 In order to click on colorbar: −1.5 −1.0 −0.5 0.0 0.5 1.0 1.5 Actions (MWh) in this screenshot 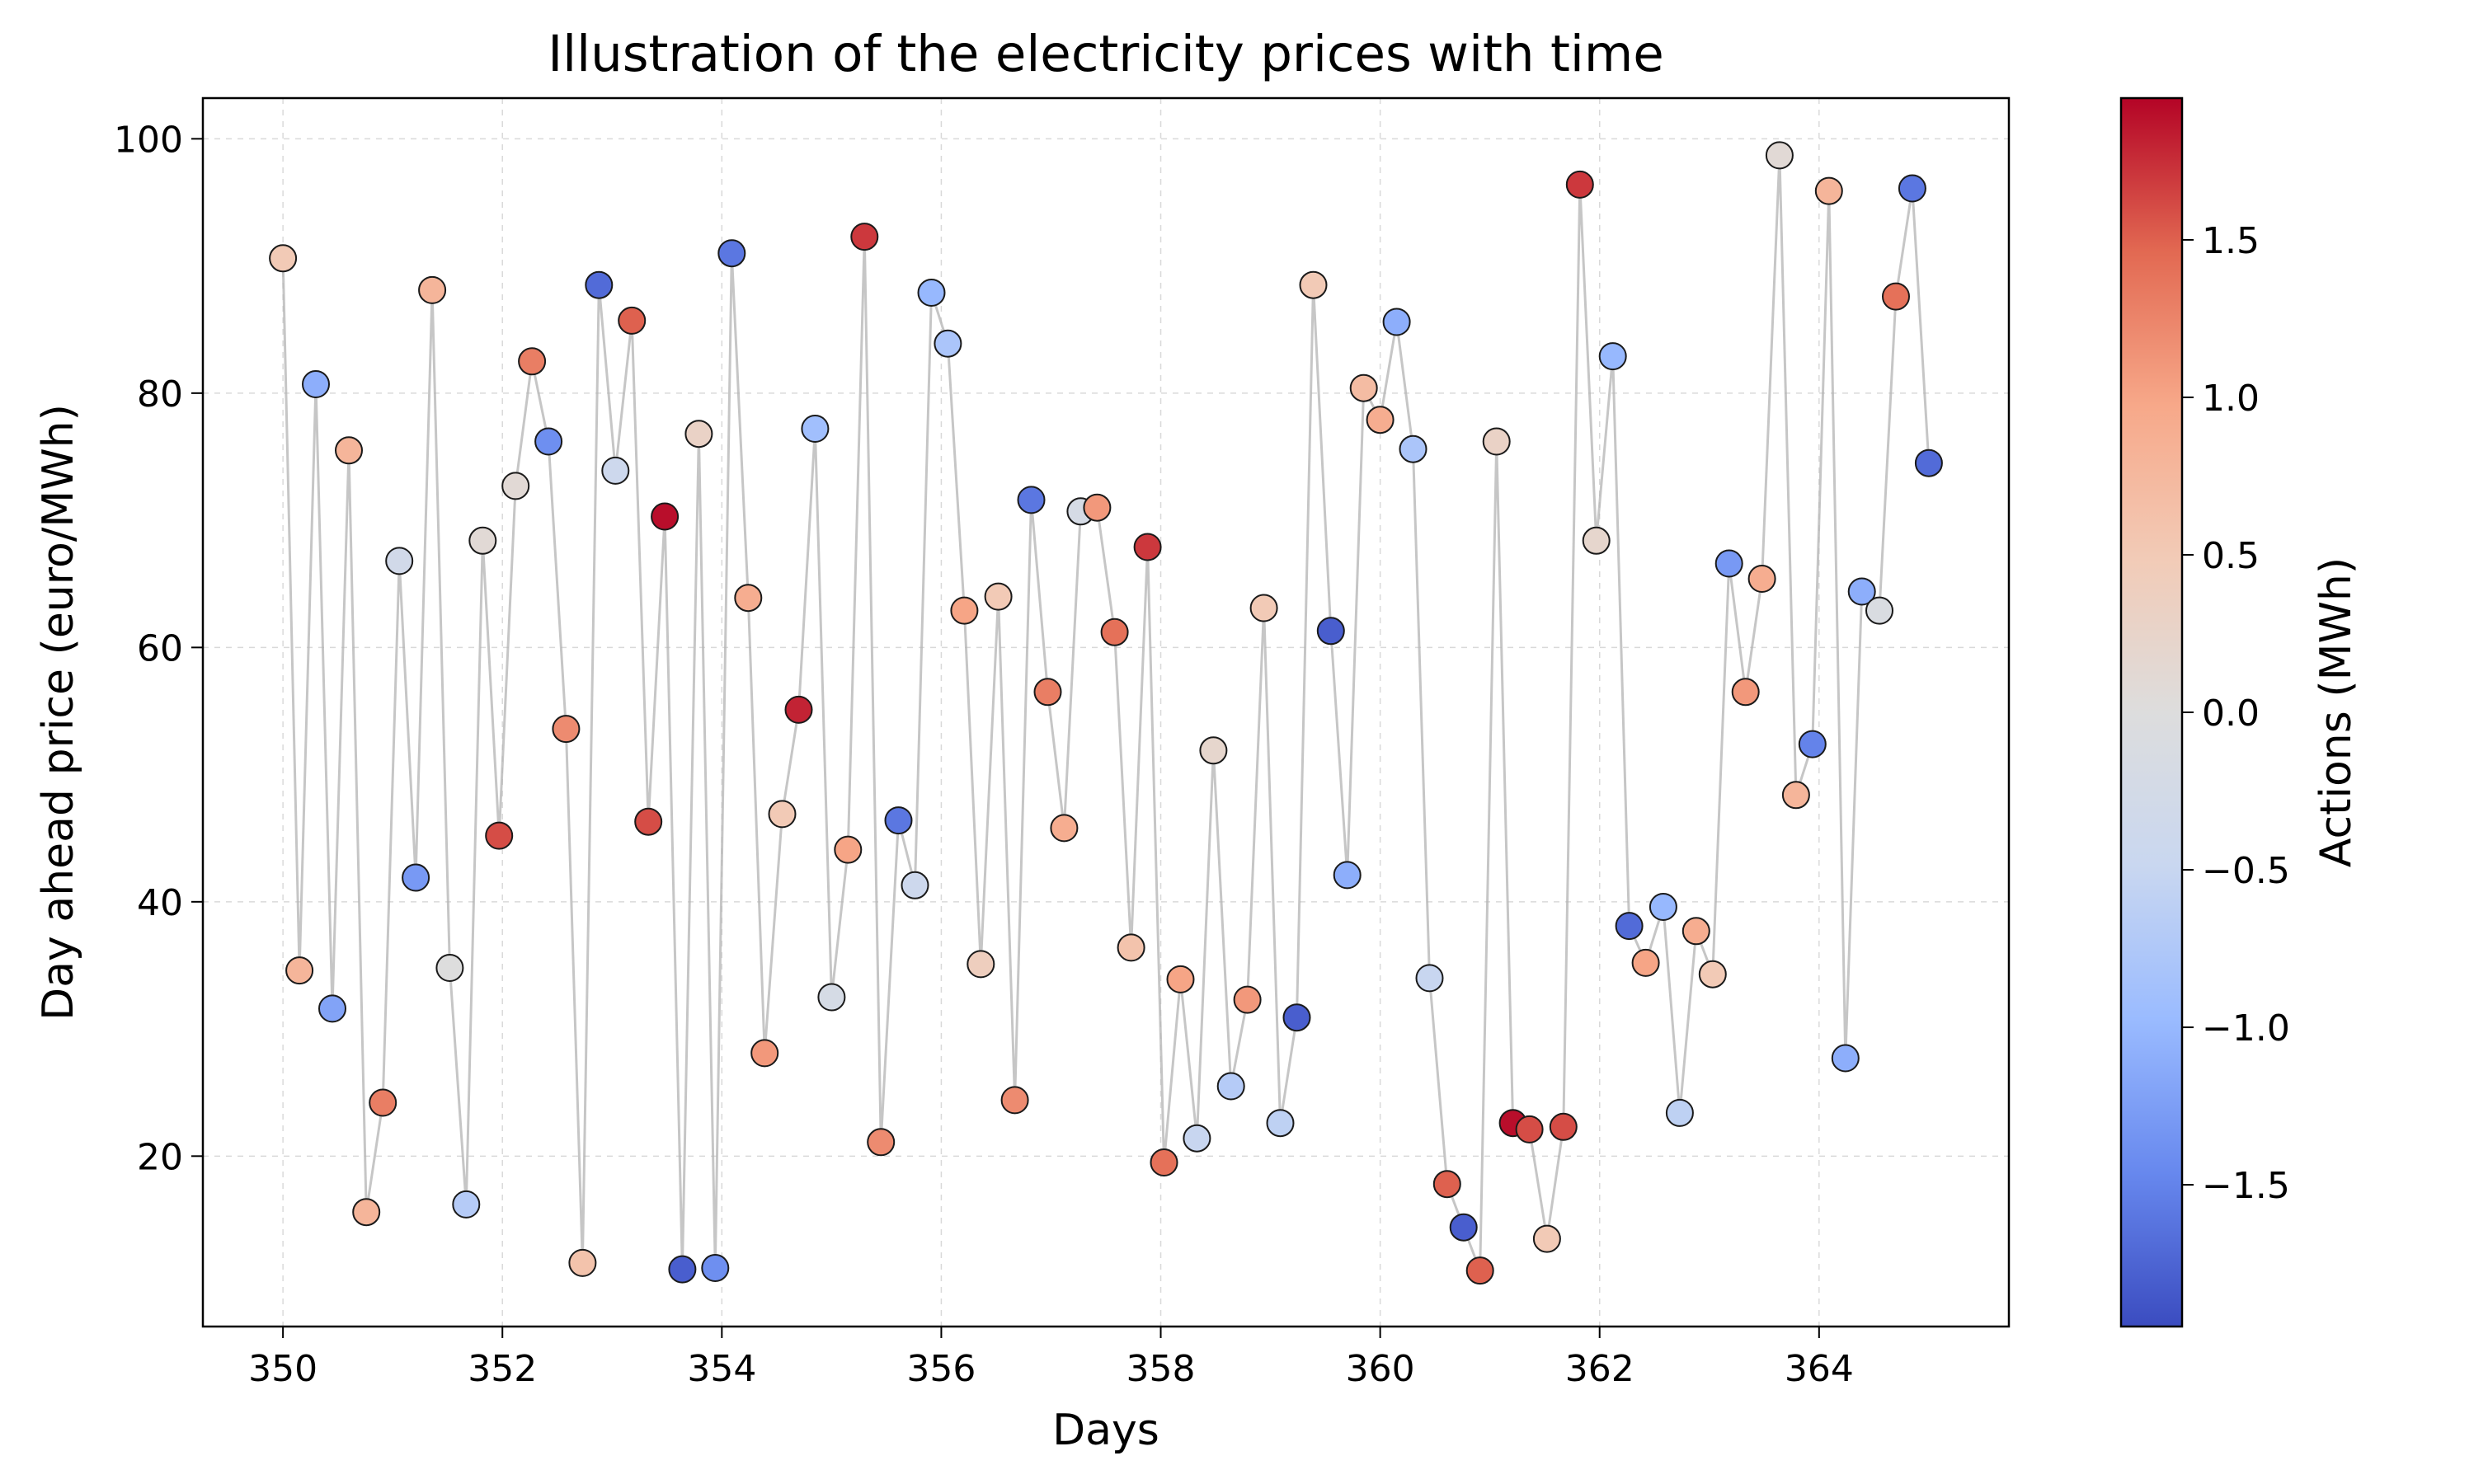, I will do `click(2240, 712)`.